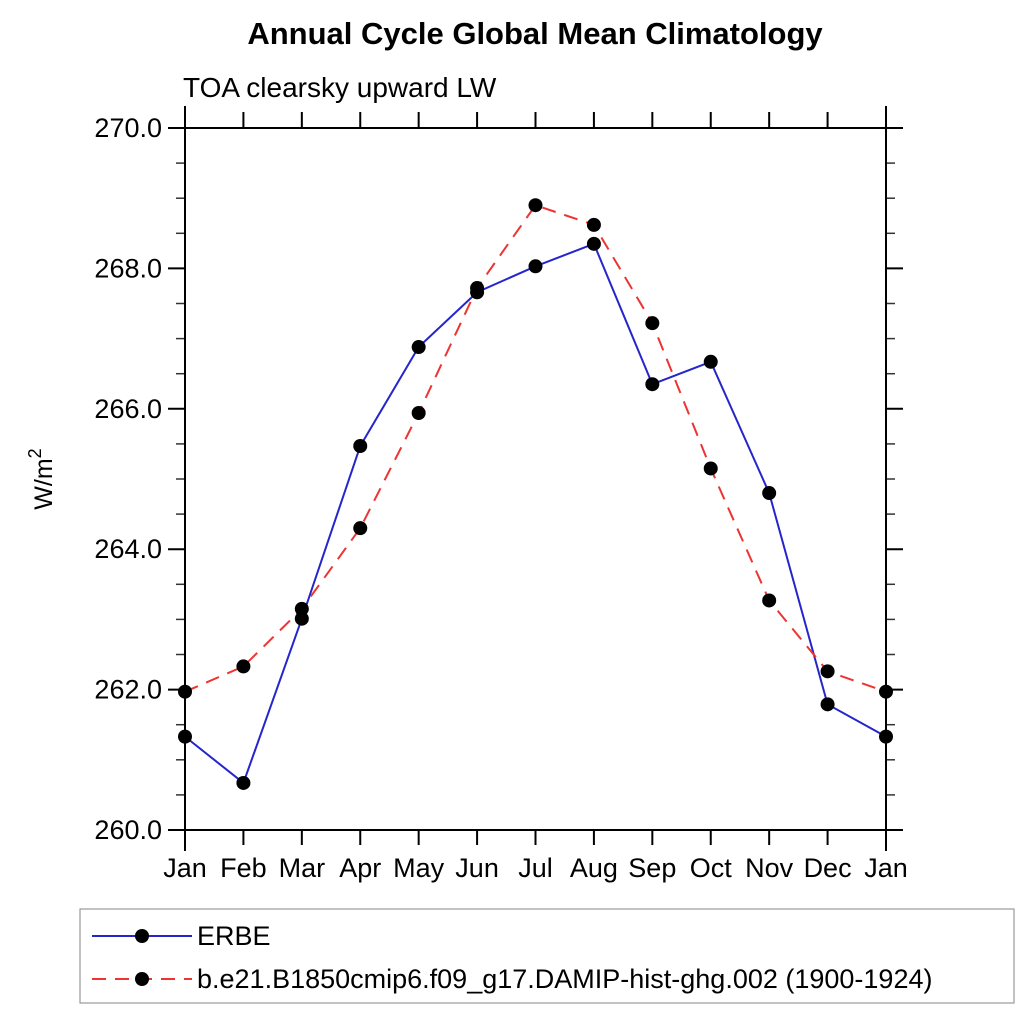 Image resolution: width=1024 pixels, height=1024 pixels. I want to click on x-tick-label: Jul, so click(535, 868).